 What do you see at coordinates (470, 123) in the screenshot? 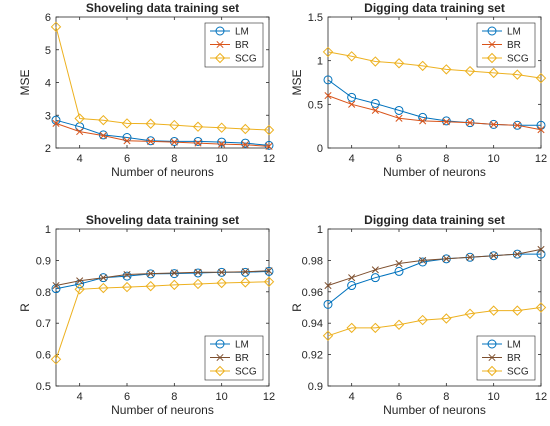
I see `chart-2-series-br-point-6-stroke-b` at bounding box center [470, 123].